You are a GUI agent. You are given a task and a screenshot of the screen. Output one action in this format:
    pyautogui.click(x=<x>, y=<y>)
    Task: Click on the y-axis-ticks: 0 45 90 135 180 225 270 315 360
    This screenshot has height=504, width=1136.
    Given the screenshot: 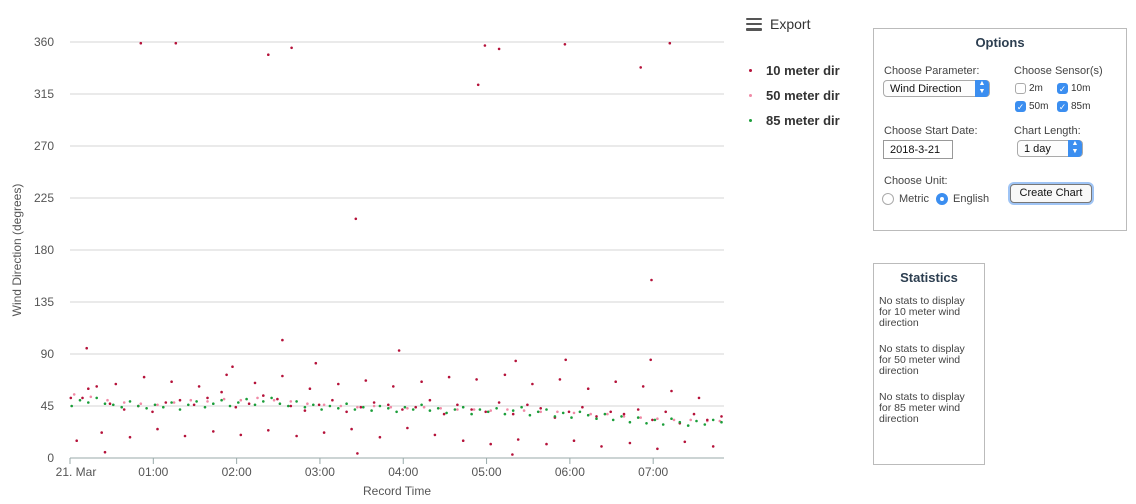 What is the action you would take?
    pyautogui.click(x=44, y=250)
    